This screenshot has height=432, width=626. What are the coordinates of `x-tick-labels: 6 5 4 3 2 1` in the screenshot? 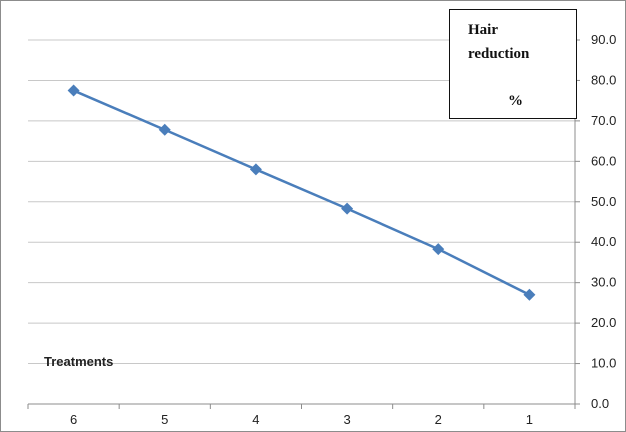 It's located at (301, 419).